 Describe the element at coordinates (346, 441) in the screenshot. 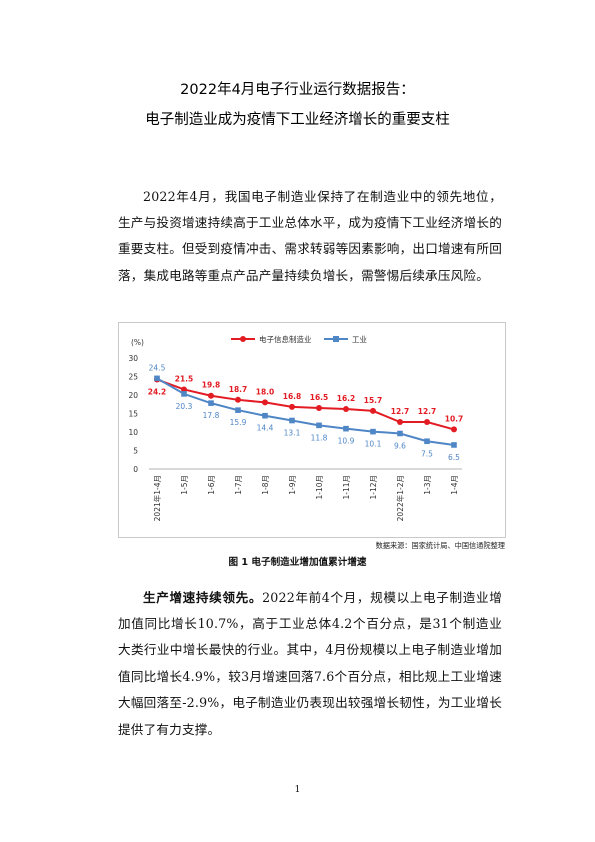

I see `data-label: 10.9` at that location.